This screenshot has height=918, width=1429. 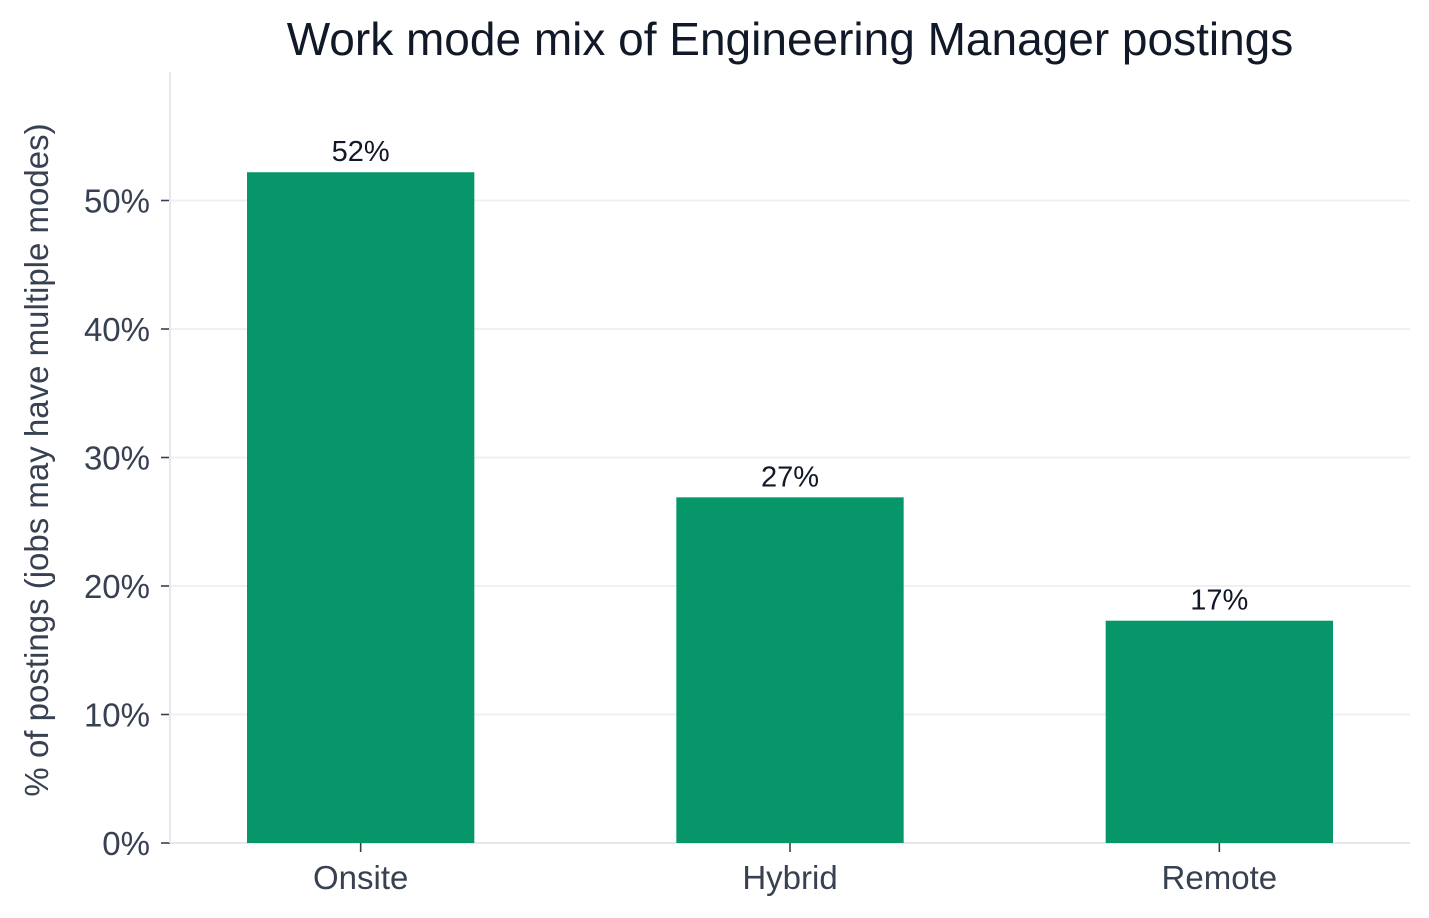 I want to click on y-tick-label: 0%, so click(x=126, y=843).